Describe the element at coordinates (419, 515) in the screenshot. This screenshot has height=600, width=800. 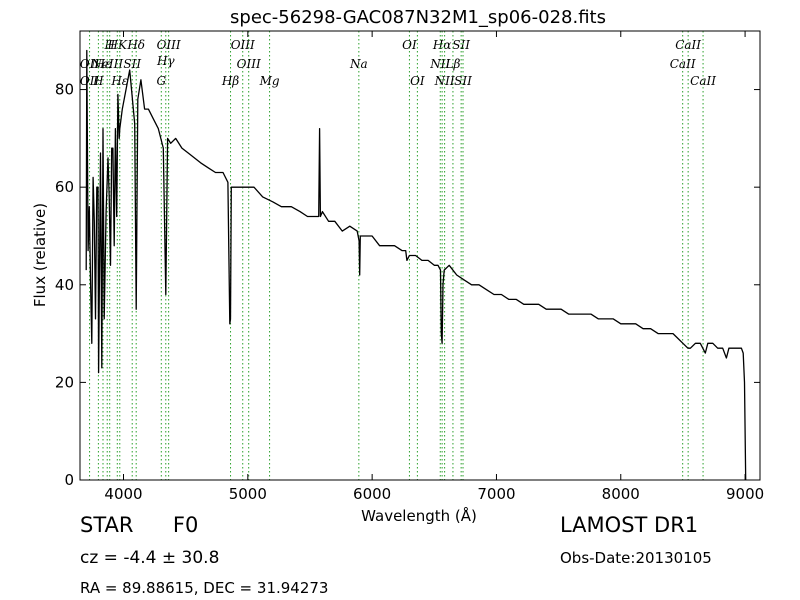
I see `x-axis-label: Wavelength (Å)` at that location.